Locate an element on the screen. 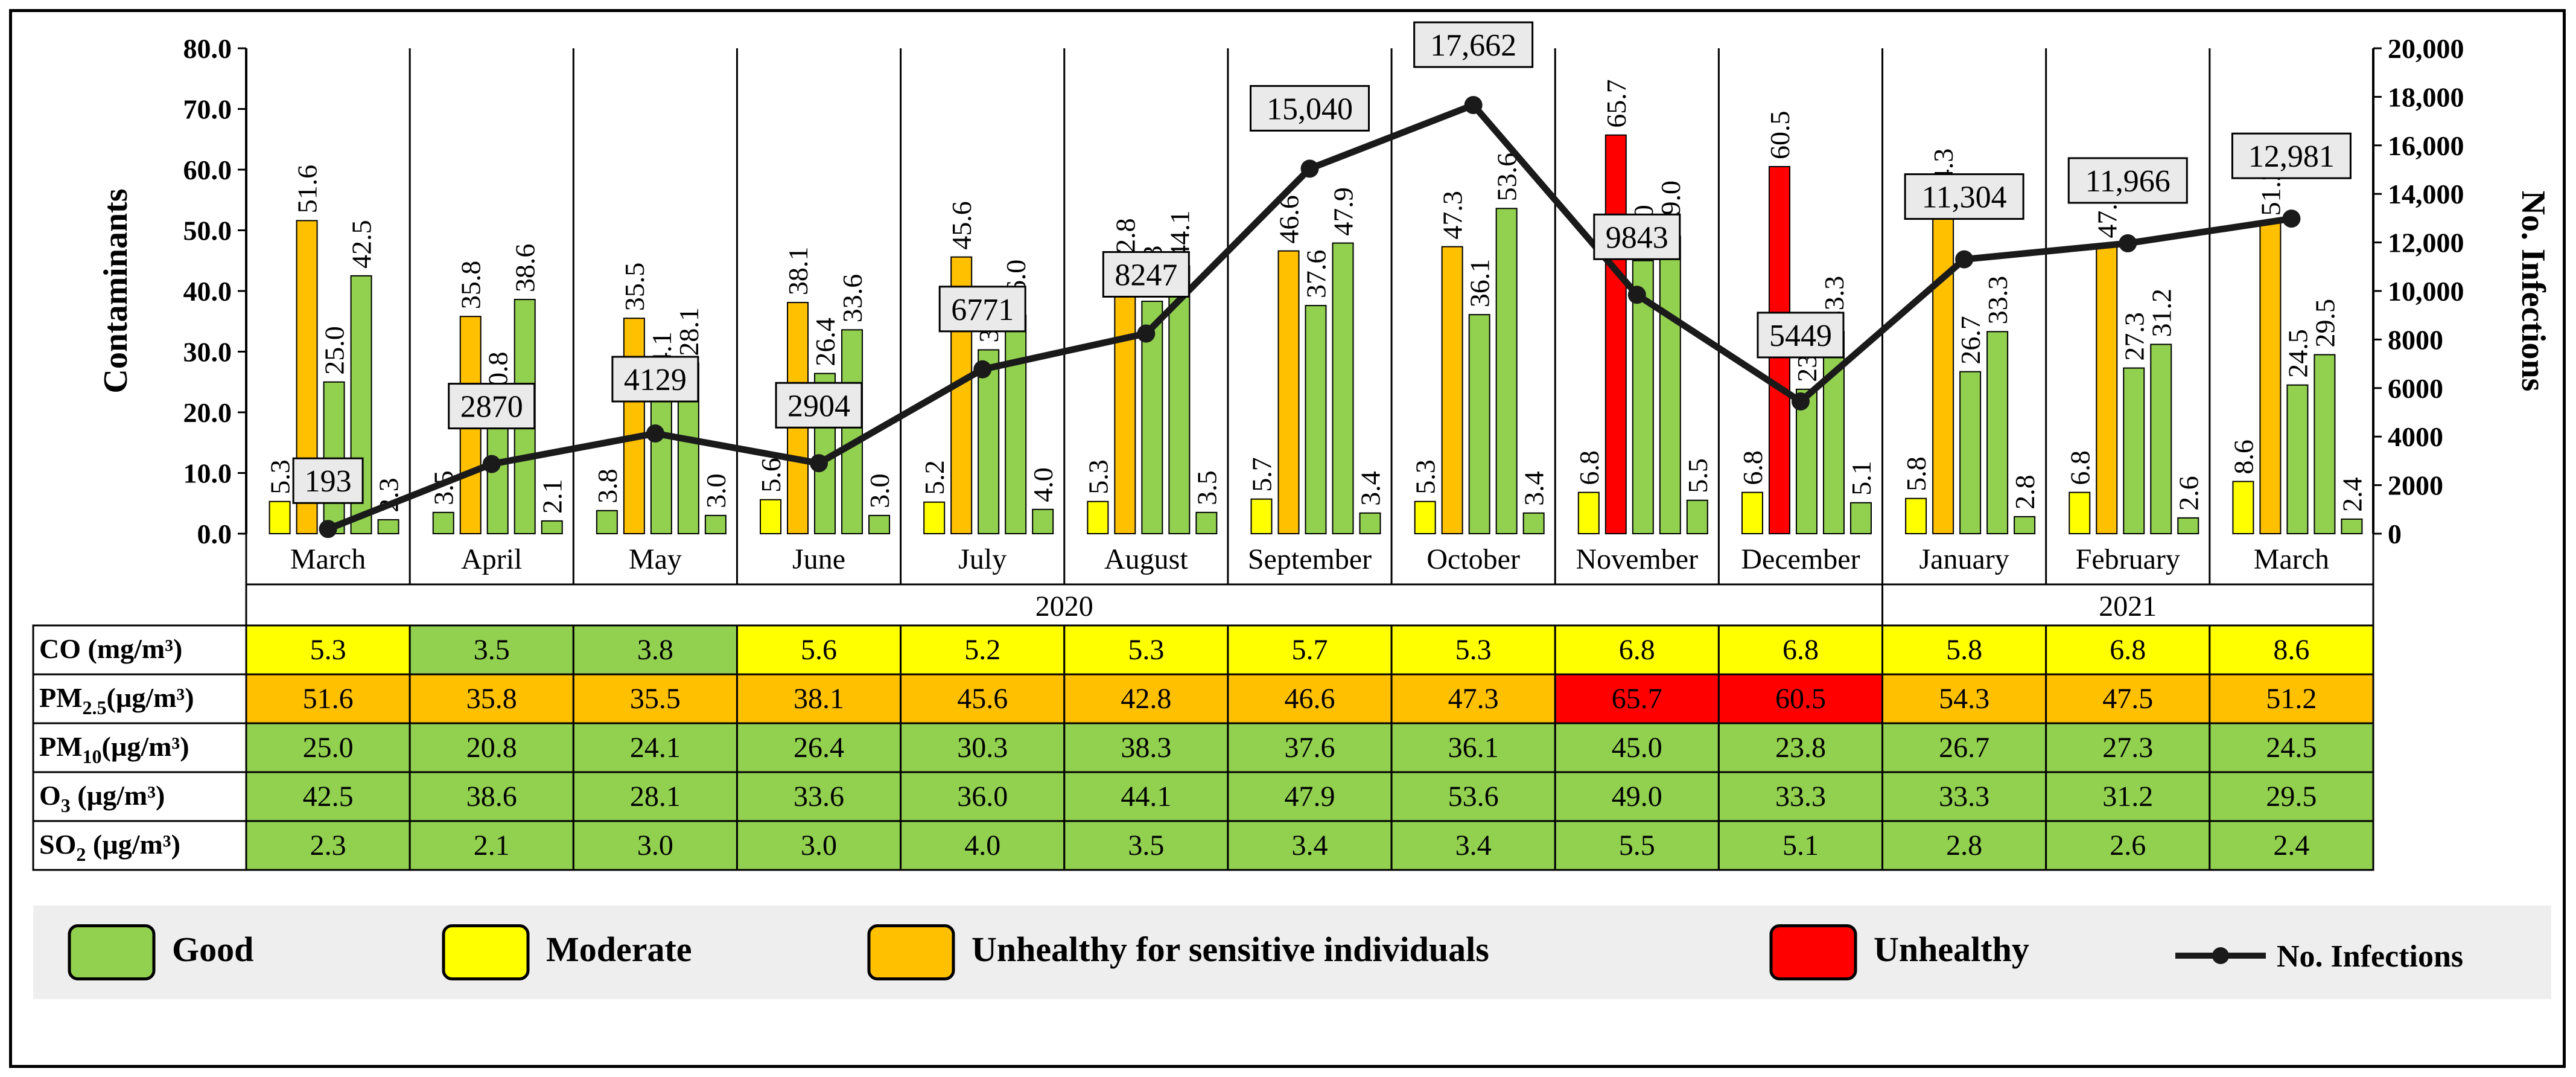 This screenshot has width=2576, height=1077. table-cell-value: 33.6 is located at coordinates (819, 797).